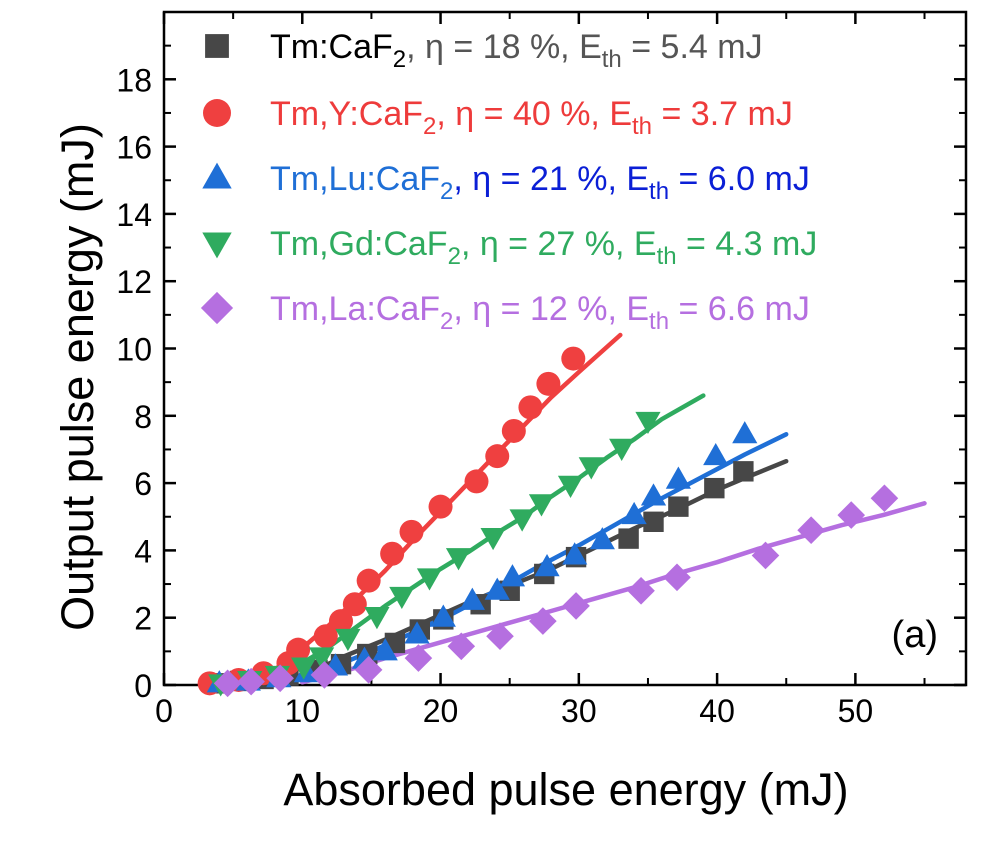 This screenshot has height=847, width=997. I want to click on legend-entry-3: Tm,Gd:CaF2, η = 27 %, Eth = 4.3 mJ, so click(543, 247).